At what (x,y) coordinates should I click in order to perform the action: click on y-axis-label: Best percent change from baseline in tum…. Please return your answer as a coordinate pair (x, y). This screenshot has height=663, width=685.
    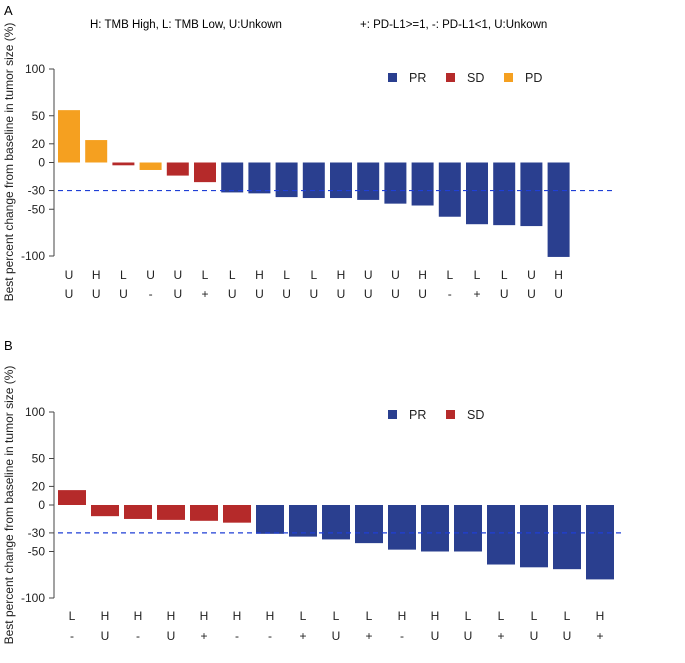
    Looking at the image, I should click on (9, 505).